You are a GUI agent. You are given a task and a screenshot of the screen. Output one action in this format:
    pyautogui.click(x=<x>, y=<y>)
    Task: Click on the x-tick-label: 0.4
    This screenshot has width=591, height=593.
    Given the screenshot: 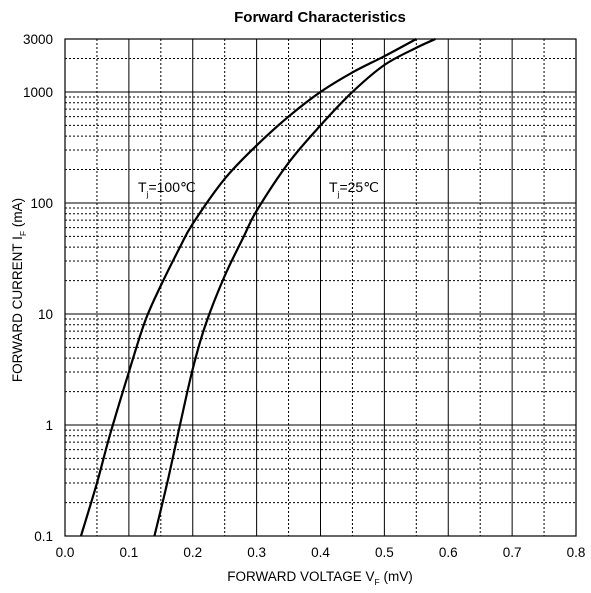 What is the action you would take?
    pyautogui.click(x=320, y=552)
    